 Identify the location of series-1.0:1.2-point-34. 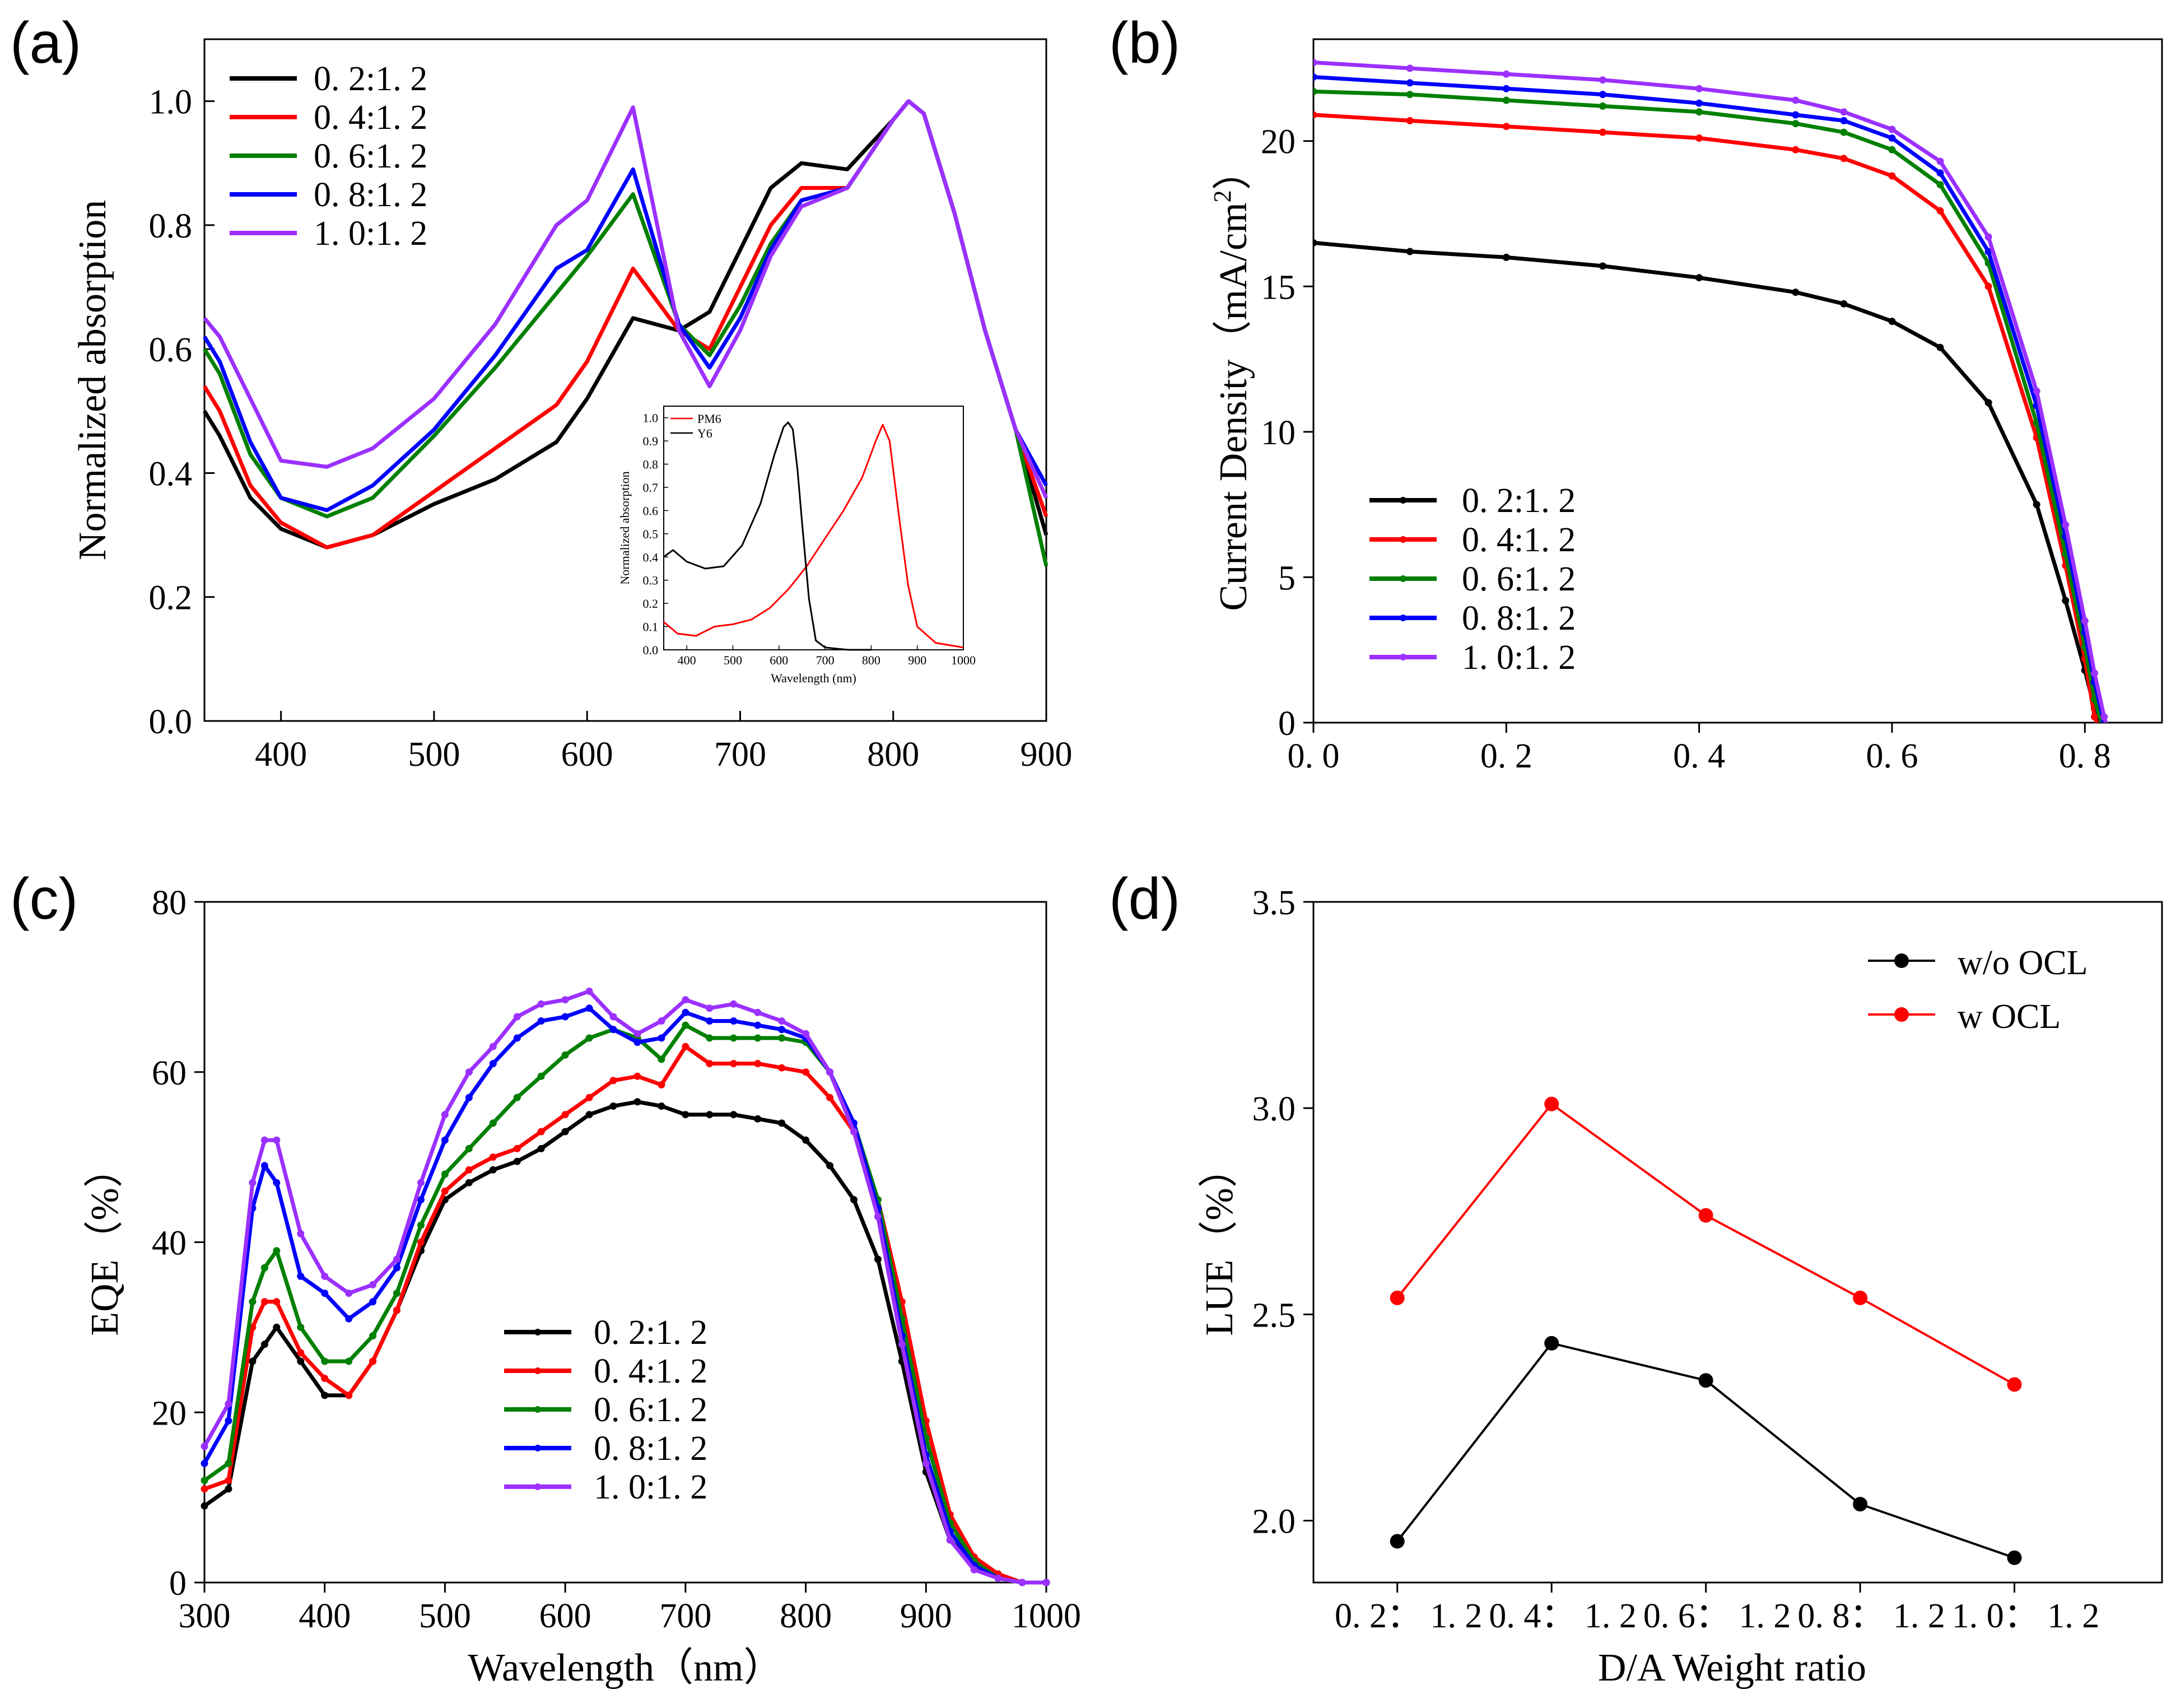
(998, 1578).